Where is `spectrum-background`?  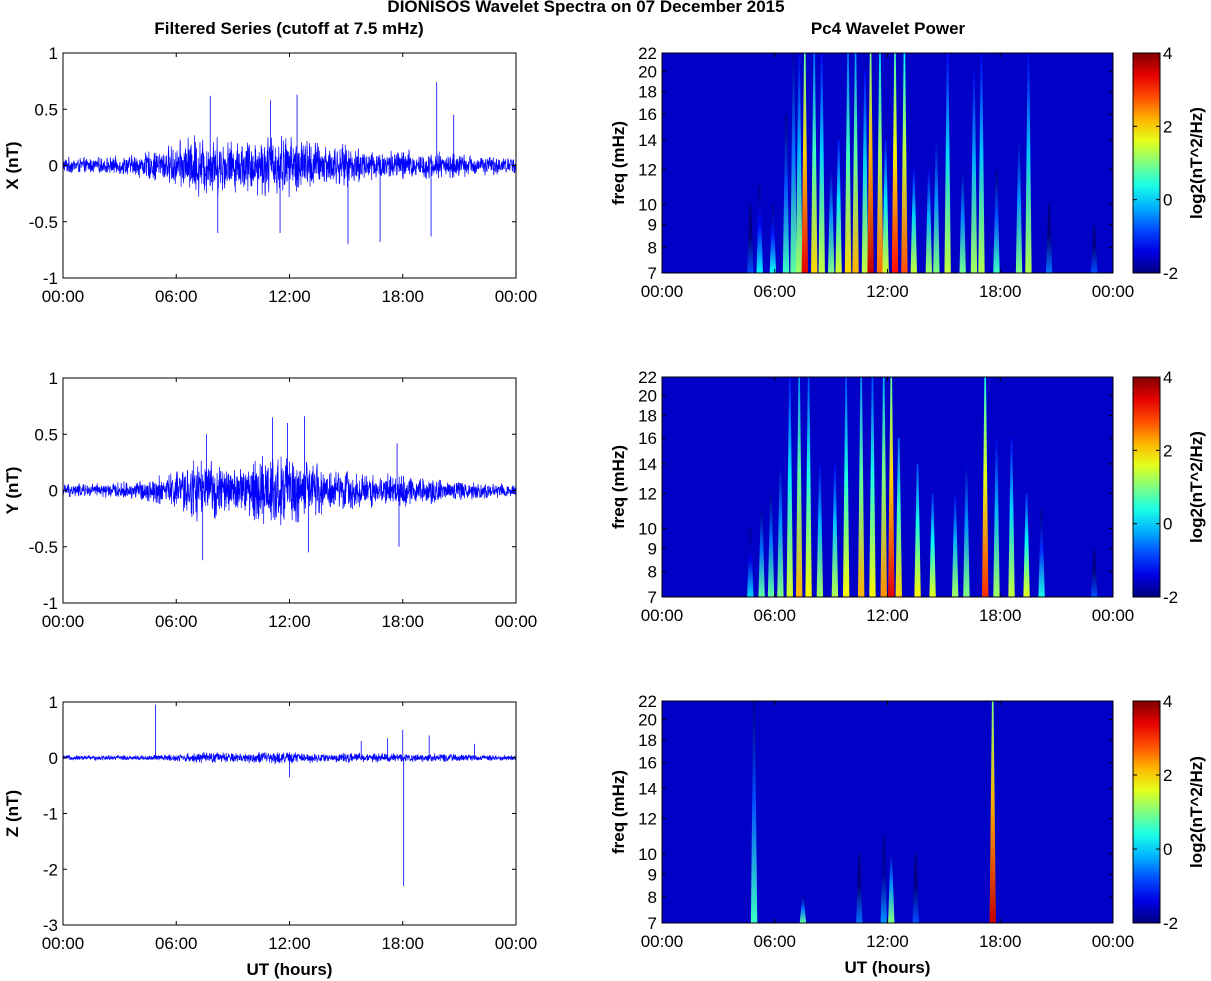
spectrum-background is located at coordinates (887, 812).